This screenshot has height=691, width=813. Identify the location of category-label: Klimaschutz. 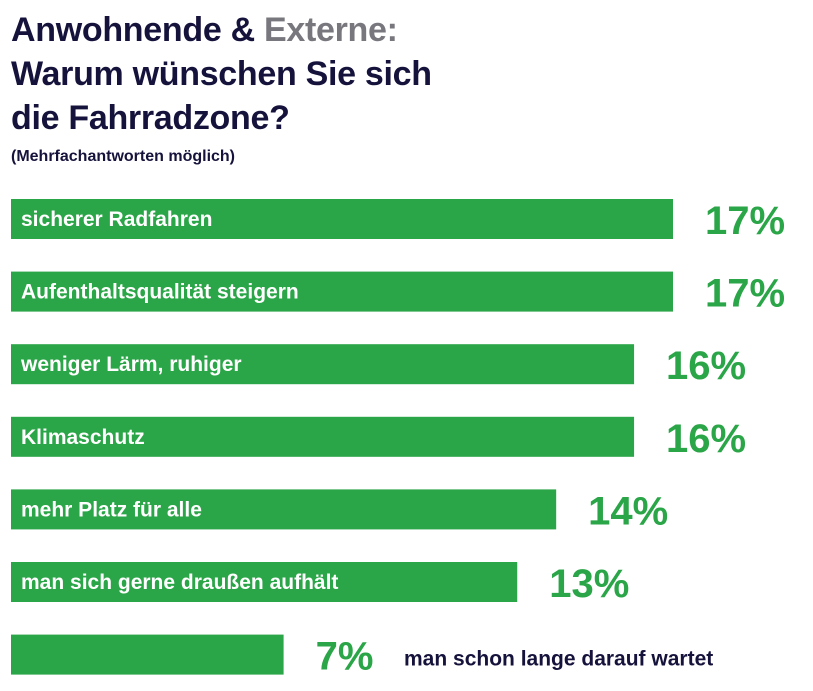
(83, 437).